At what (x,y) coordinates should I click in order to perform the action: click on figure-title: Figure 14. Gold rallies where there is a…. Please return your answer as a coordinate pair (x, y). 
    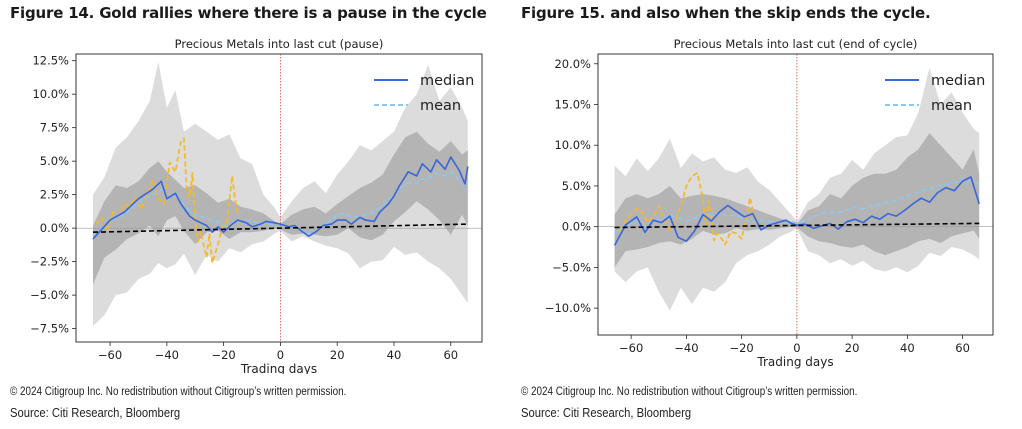
    Looking at the image, I should click on (248, 13).